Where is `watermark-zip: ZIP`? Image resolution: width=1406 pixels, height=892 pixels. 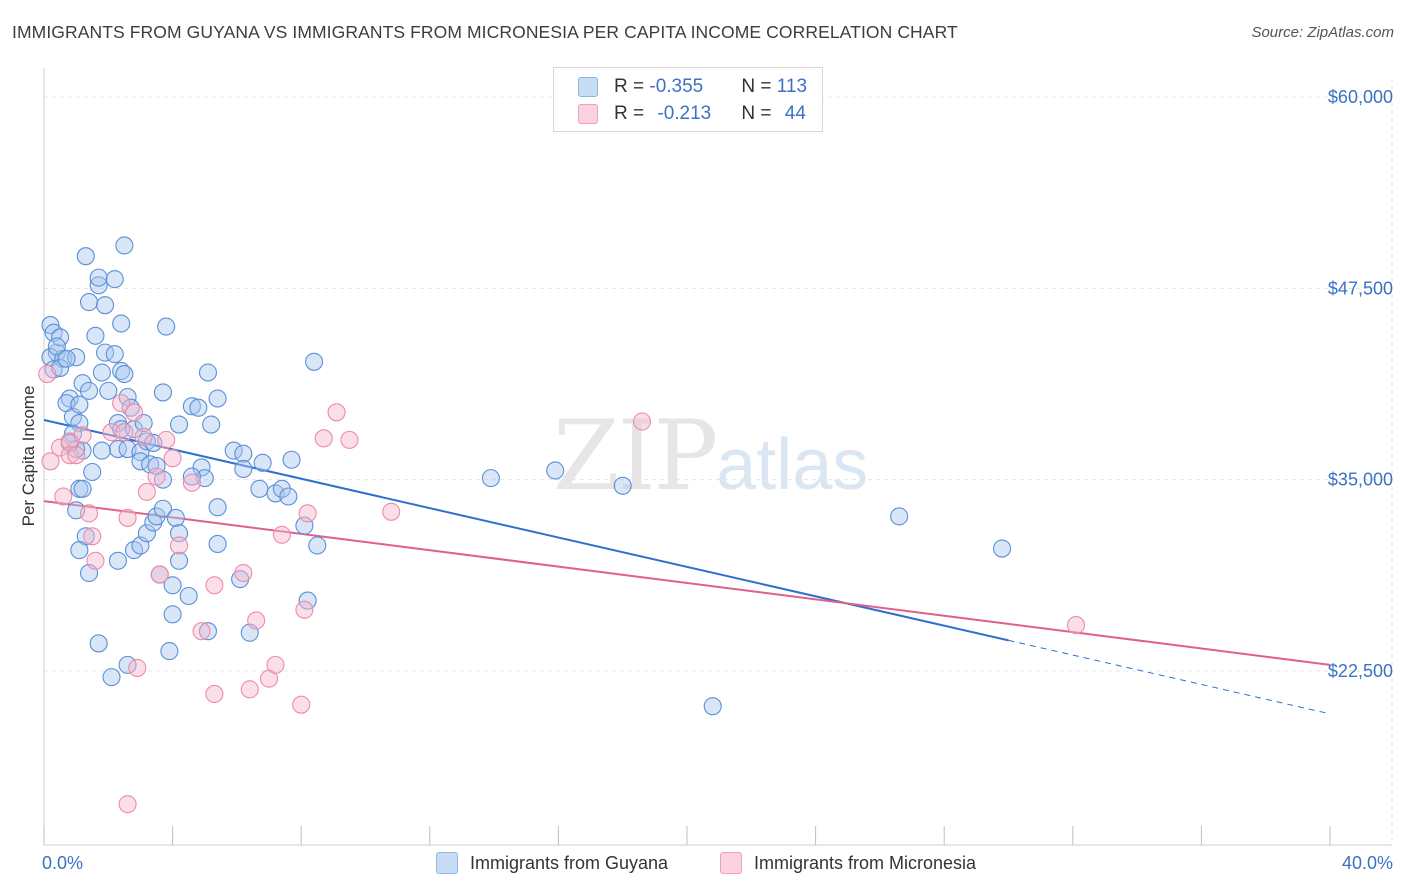 watermark-zip: ZIP is located at coordinates (635, 456).